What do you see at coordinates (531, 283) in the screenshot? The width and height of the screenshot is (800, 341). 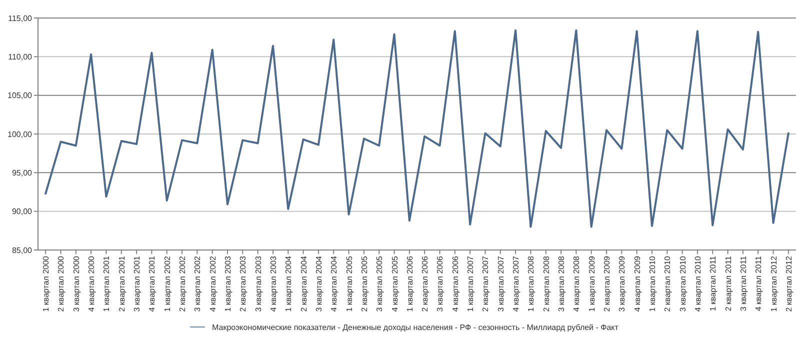 I see `x-tick-label: 1 квартал 2008` at bounding box center [531, 283].